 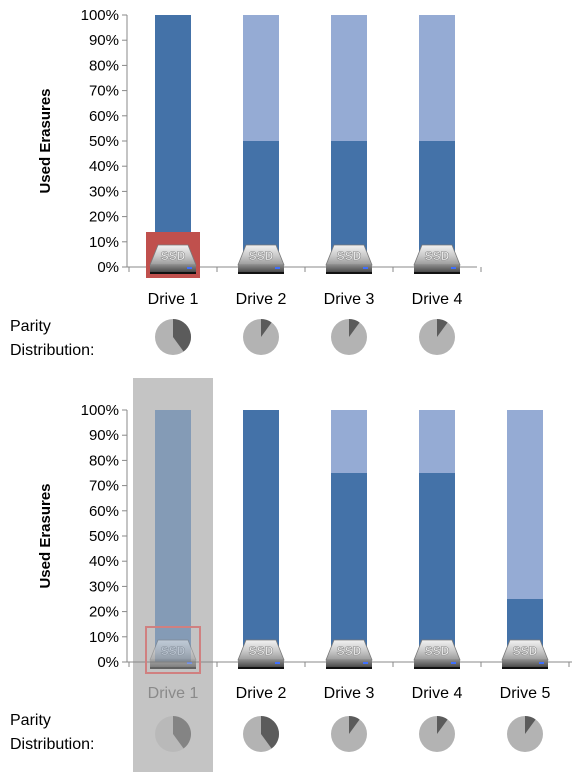 What do you see at coordinates (30, 326) in the screenshot?
I see `parity-label-line1: Parity` at bounding box center [30, 326].